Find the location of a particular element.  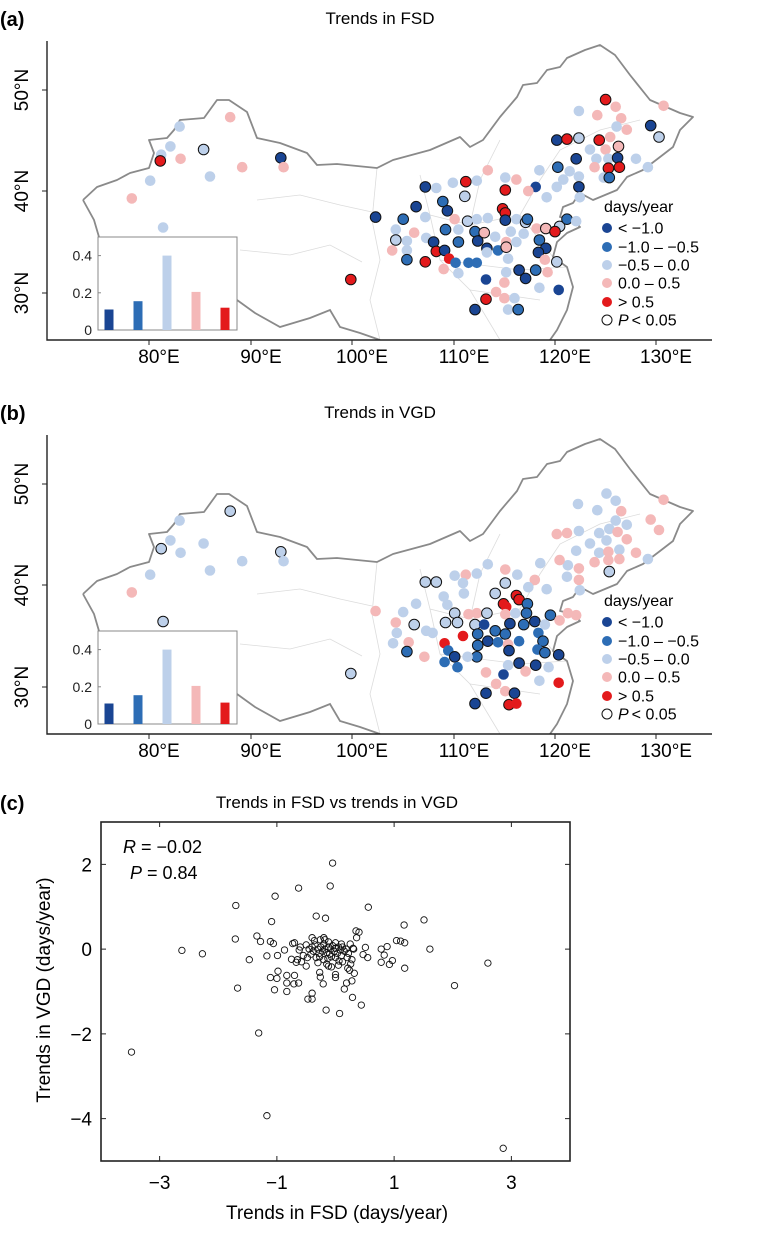

chart-title: Trends in FSD vs trends in VGD is located at coordinates (337, 802).